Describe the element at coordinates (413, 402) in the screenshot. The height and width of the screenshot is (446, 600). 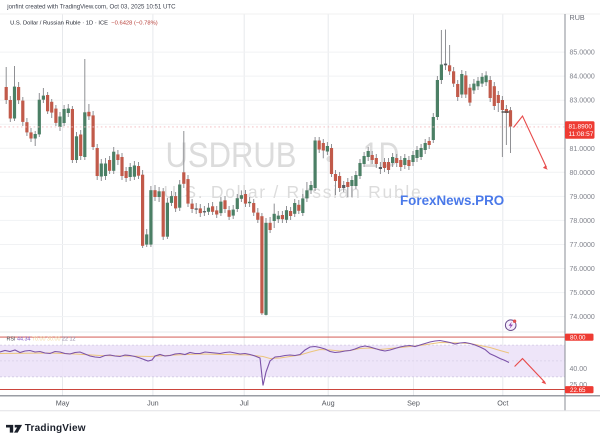
I see `svg-text: Sep` at that location.